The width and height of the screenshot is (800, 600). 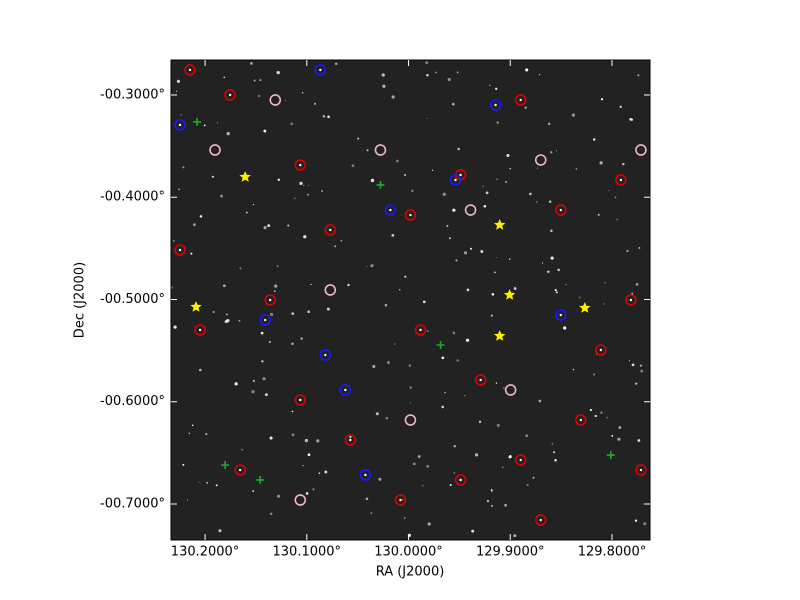 I want to click on x-tick-label: 130.2000°, so click(x=205, y=552).